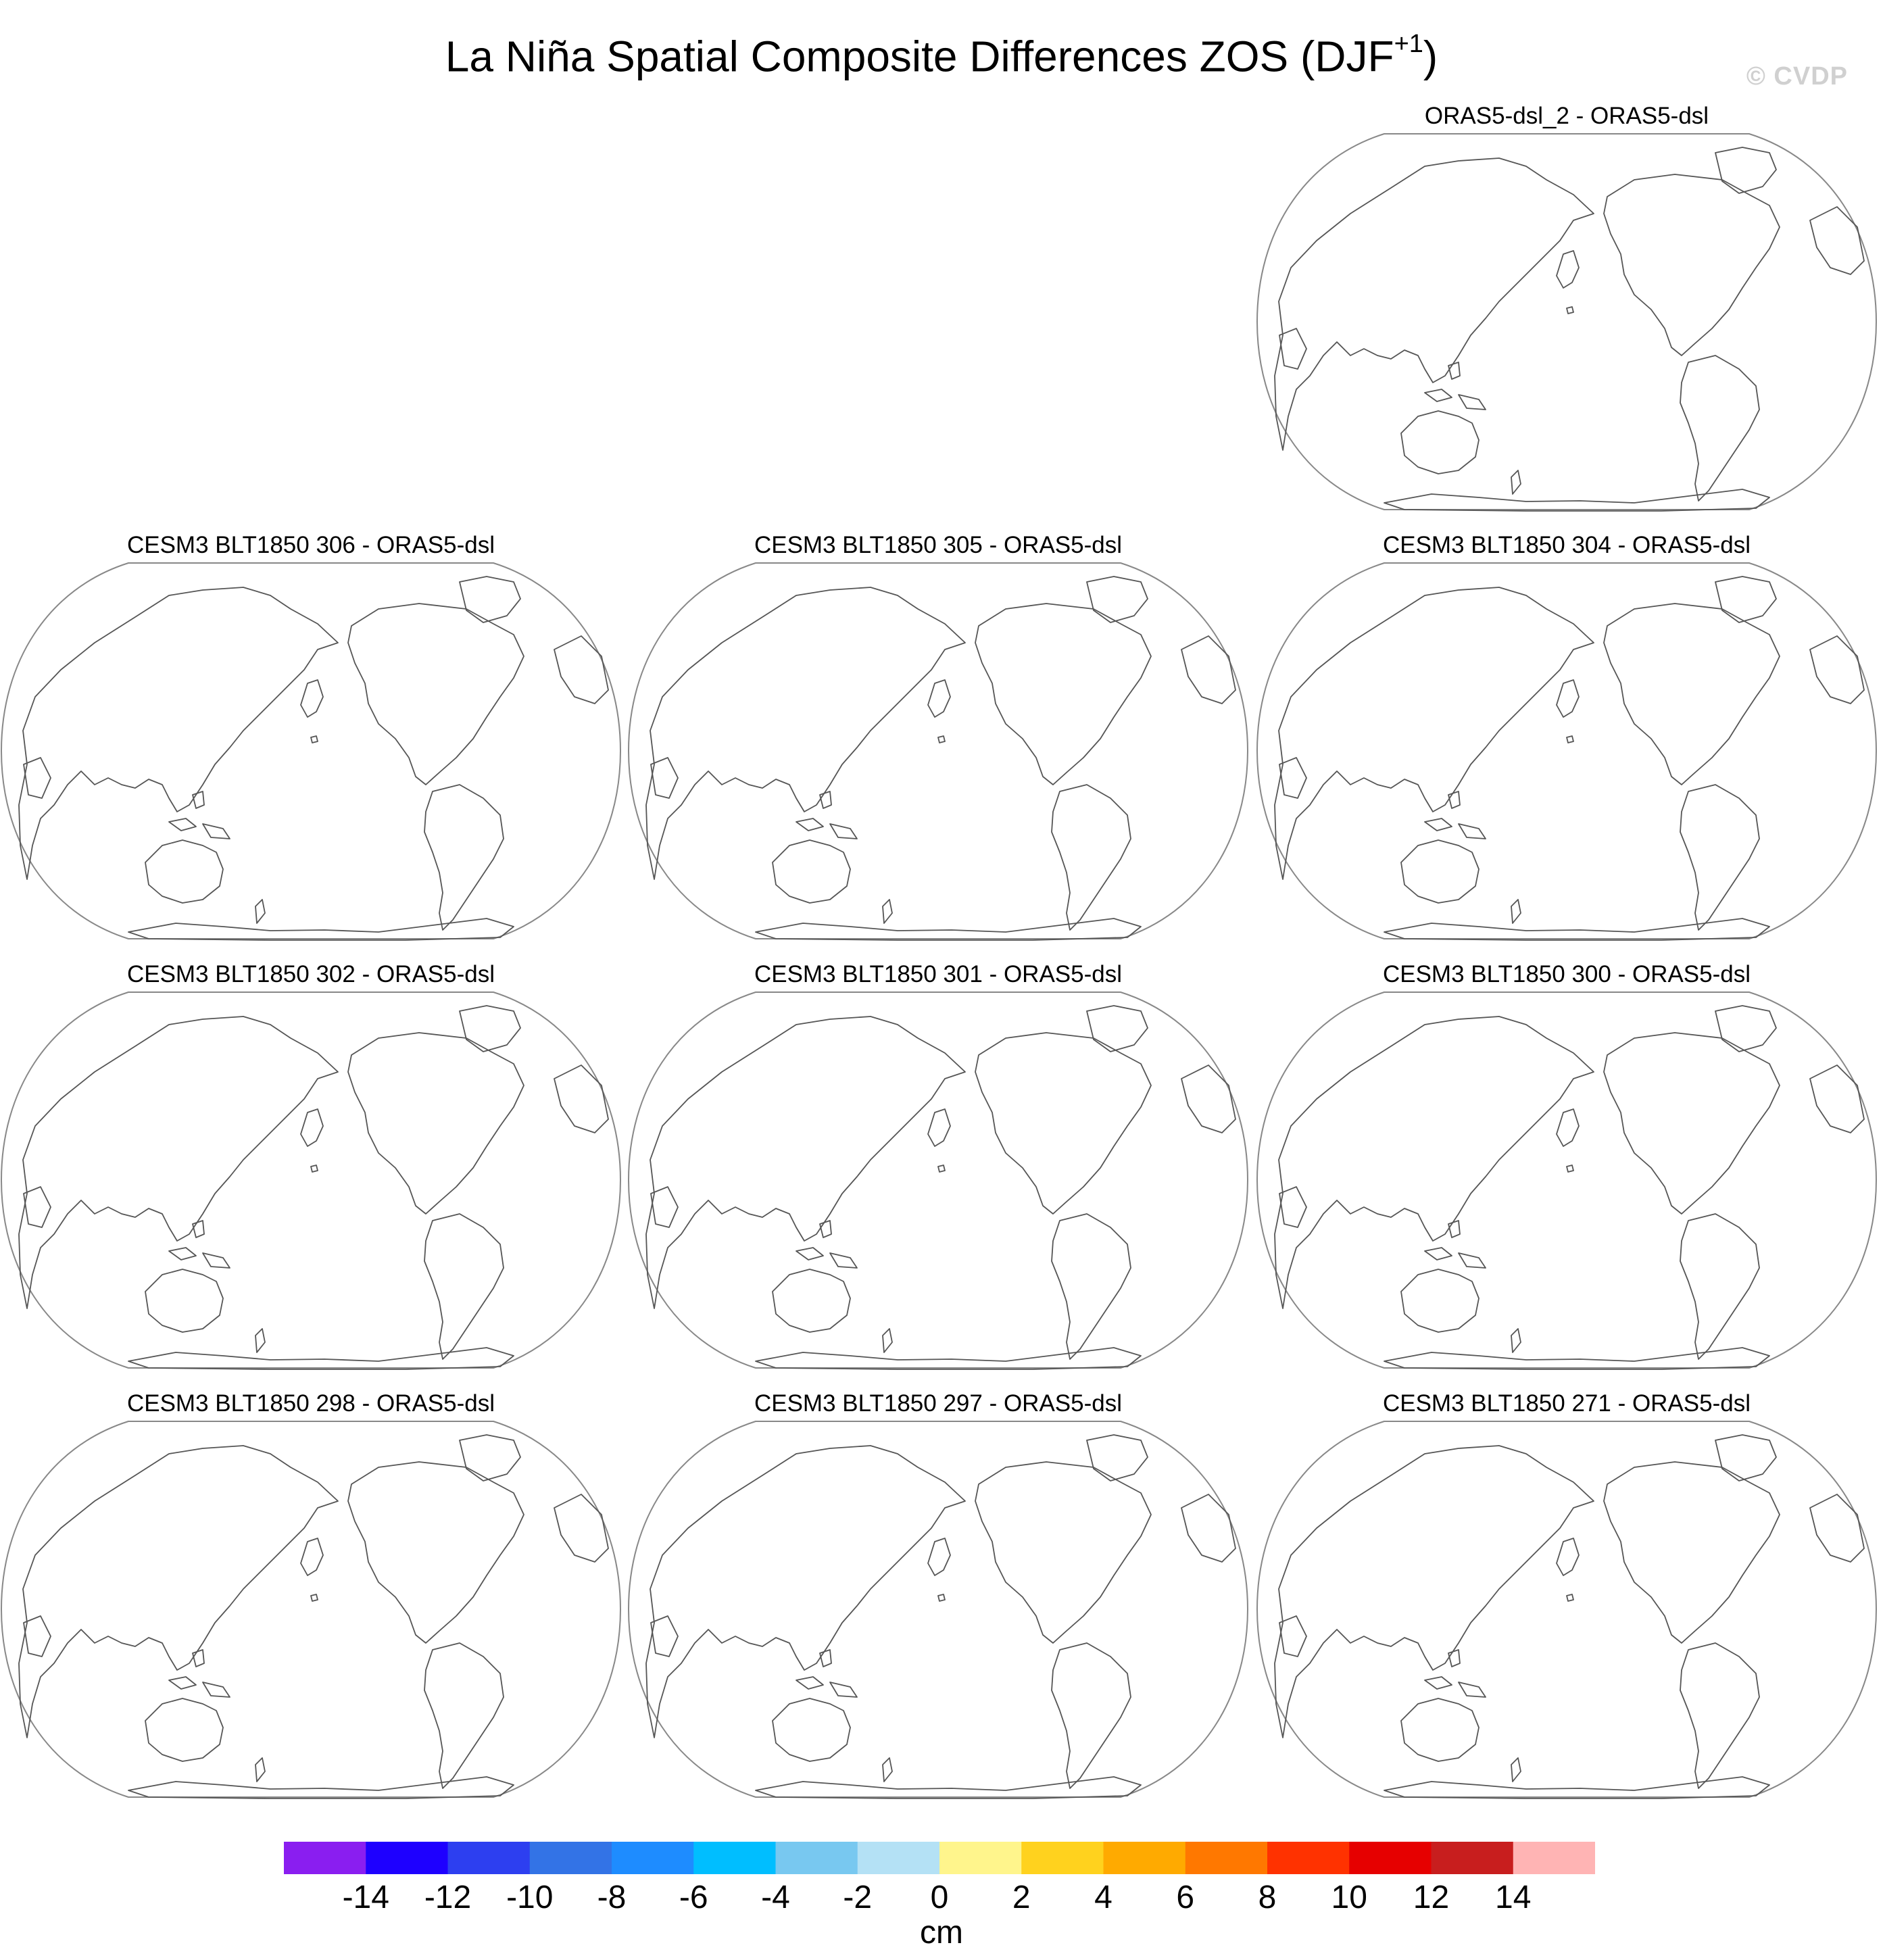 This screenshot has height=1960, width=1883. I want to click on colorbar-tick-label: -8, so click(612, 1897).